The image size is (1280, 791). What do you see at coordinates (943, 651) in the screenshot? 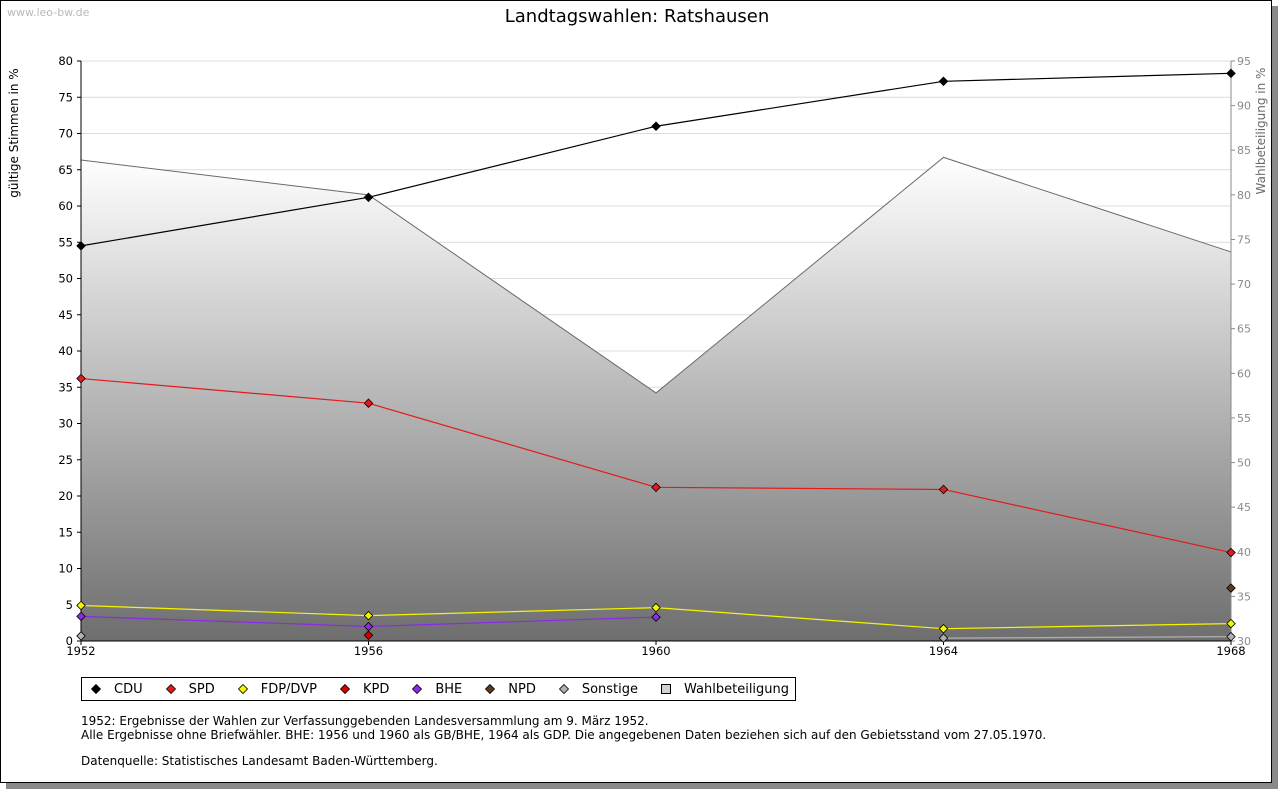
I see `x-tick-label: 1964` at bounding box center [943, 651].